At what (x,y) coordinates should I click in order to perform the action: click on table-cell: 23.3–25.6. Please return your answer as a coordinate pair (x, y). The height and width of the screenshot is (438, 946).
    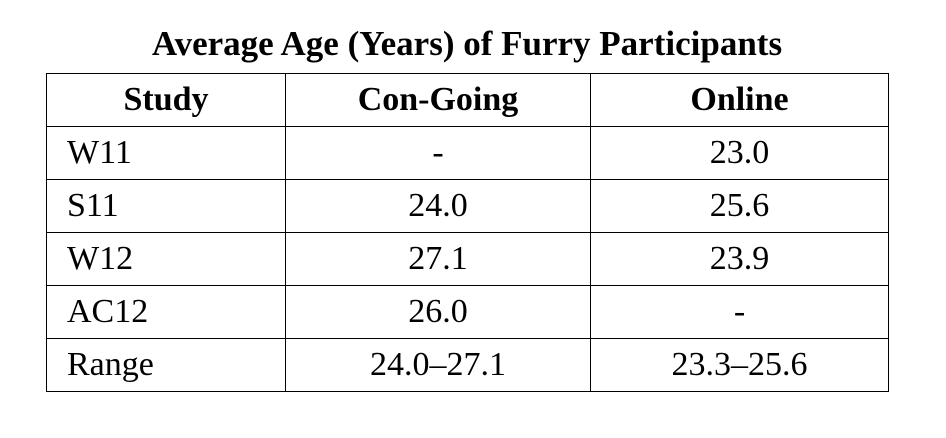
    Looking at the image, I should click on (739, 365).